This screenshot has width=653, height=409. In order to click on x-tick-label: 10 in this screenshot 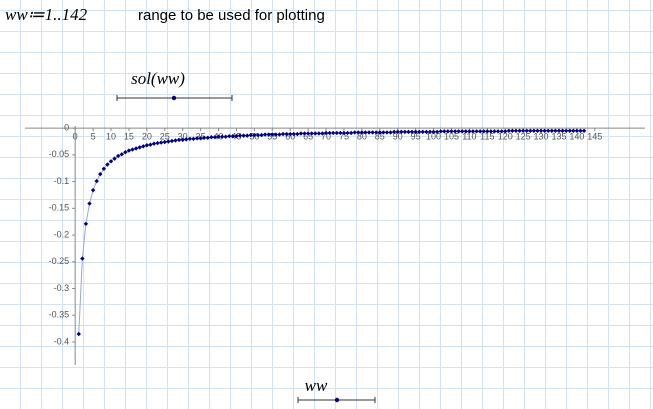, I will do `click(111, 137)`.